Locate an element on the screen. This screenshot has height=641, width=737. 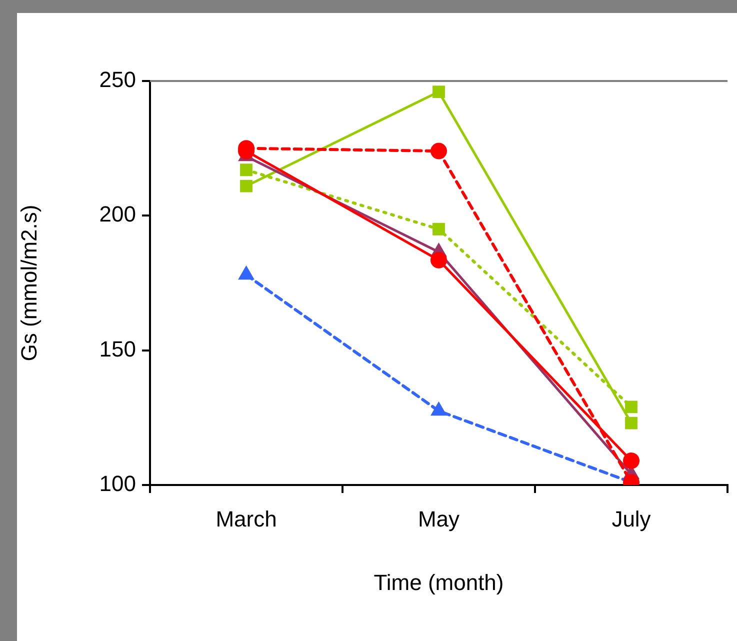
x-tick-label: July is located at coordinates (631, 519).